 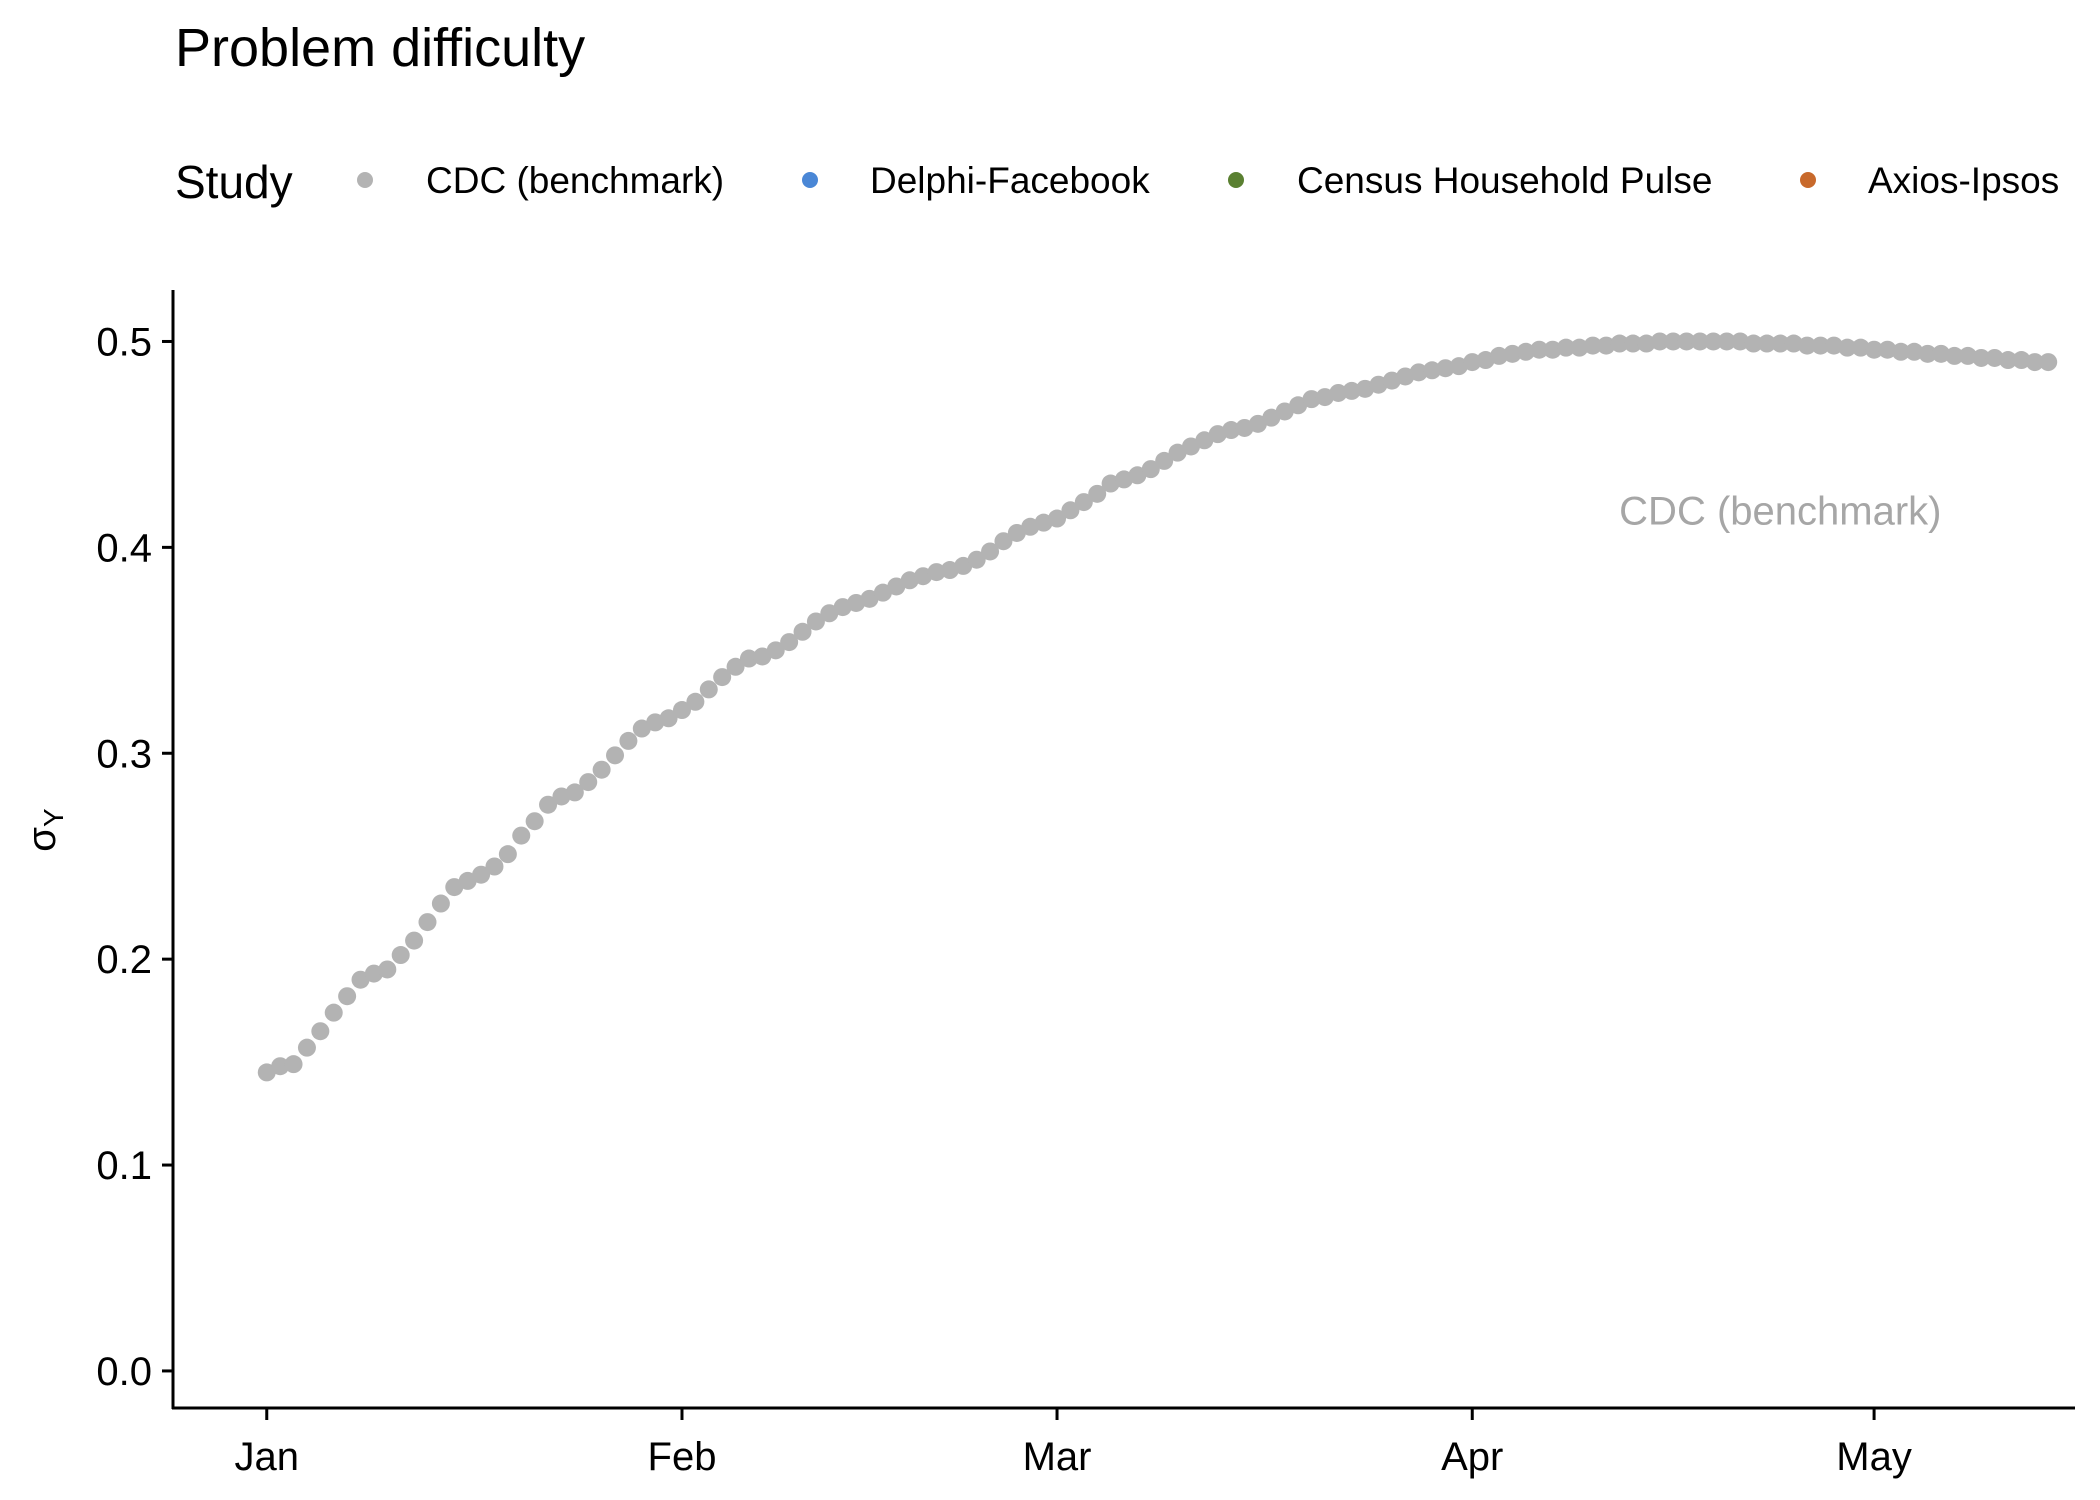 What do you see at coordinates (810, 180) in the screenshot?
I see `legend-key-delphi` at bounding box center [810, 180].